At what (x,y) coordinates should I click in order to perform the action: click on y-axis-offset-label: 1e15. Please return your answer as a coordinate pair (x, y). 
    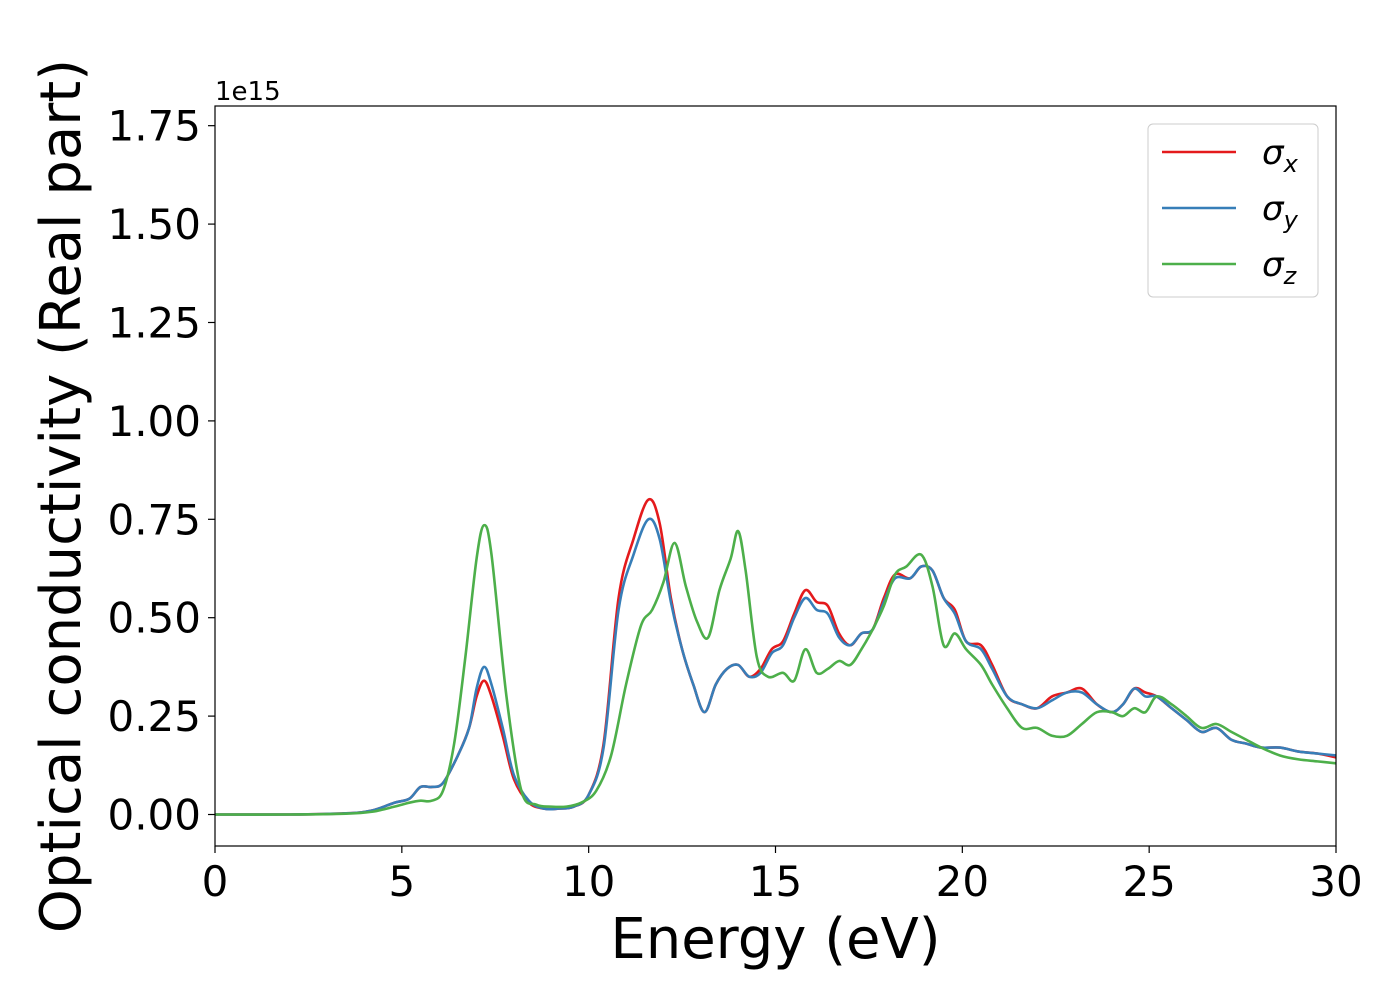
    Looking at the image, I should click on (248, 92).